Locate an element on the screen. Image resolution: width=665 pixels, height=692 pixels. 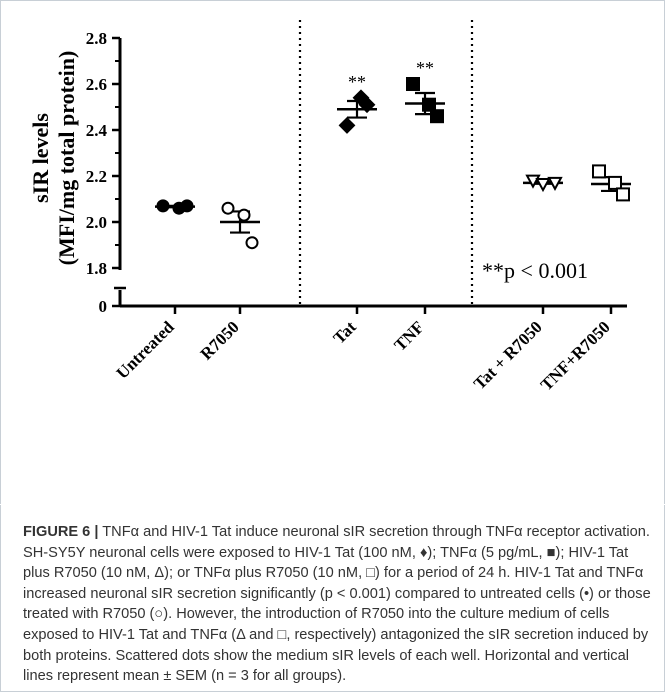
x-tick-label: Tat is located at coordinates (344, 332).